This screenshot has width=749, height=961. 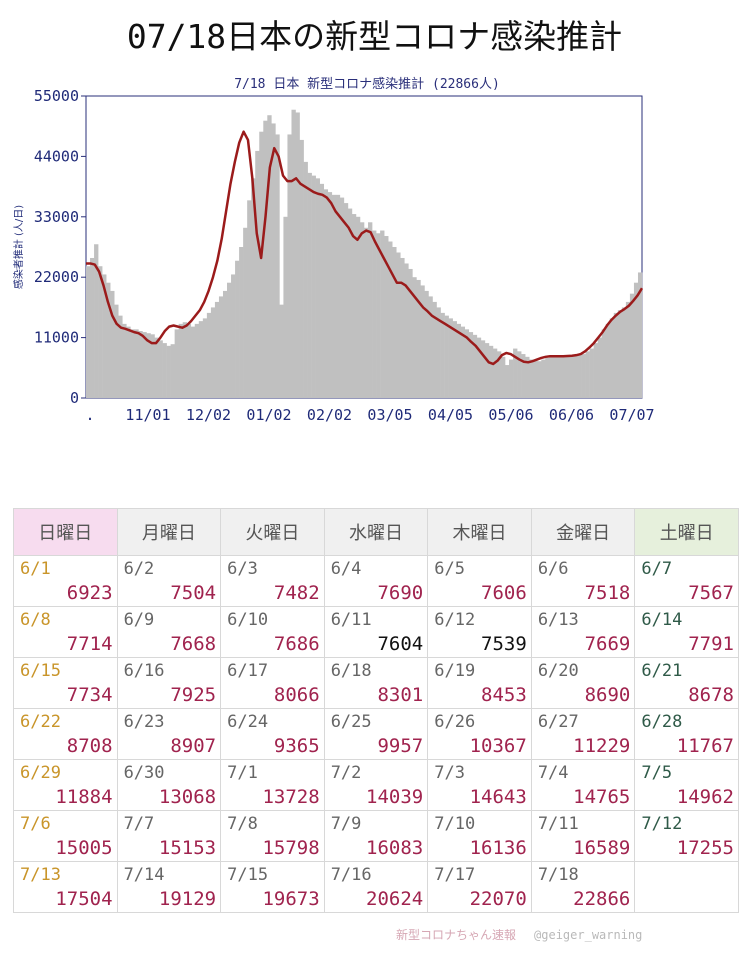 What do you see at coordinates (40, 722) in the screenshot?
I see `cell-date: 6/22` at bounding box center [40, 722].